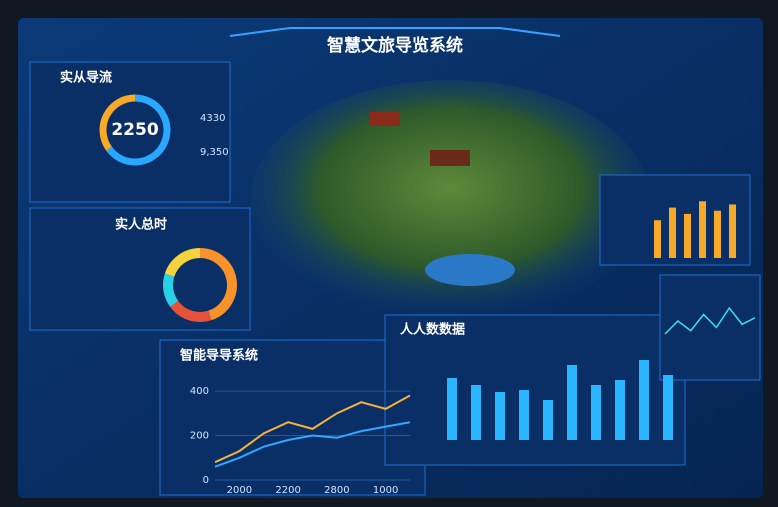  I want to click on header-frame, so click(395, 32).